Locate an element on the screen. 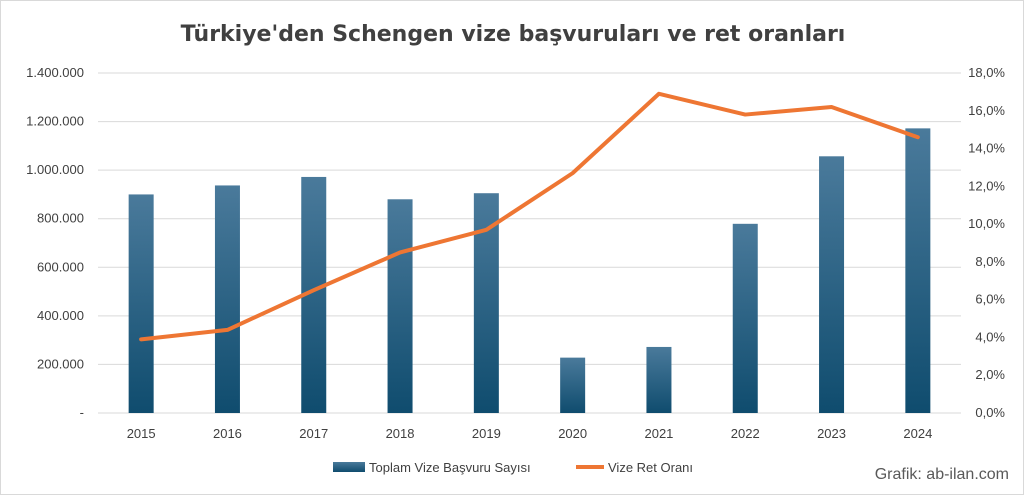 Image resolution: width=1024 pixels, height=496 pixels. right-axis-tick-label: 10,0% is located at coordinates (986, 223).